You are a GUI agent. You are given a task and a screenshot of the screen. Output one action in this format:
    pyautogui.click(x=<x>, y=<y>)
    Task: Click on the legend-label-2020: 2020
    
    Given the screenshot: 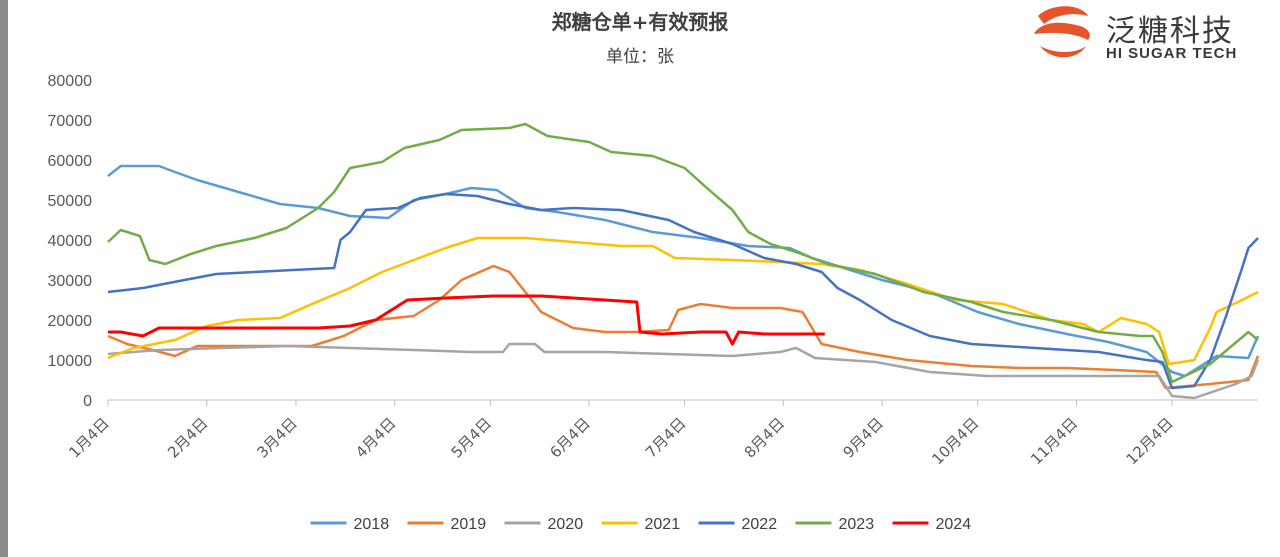 What is the action you would take?
    pyautogui.click(x=566, y=524)
    